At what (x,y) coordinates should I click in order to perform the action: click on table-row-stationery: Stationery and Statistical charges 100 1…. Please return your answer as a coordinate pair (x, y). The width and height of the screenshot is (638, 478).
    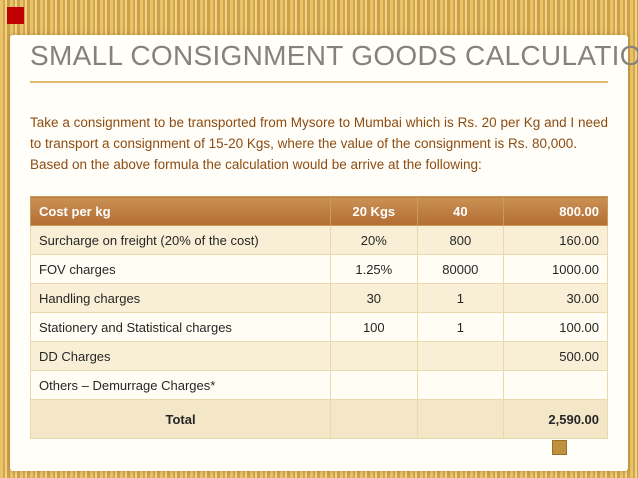
    Looking at the image, I should click on (318, 327).